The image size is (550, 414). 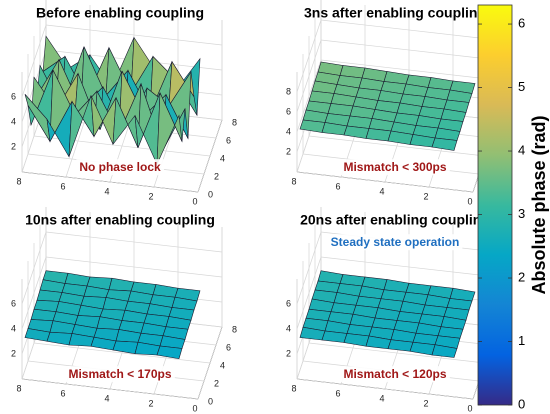 What do you see at coordinates (395, 220) in the screenshot?
I see `panel-title: 20ns after enabling coupling` at bounding box center [395, 220].